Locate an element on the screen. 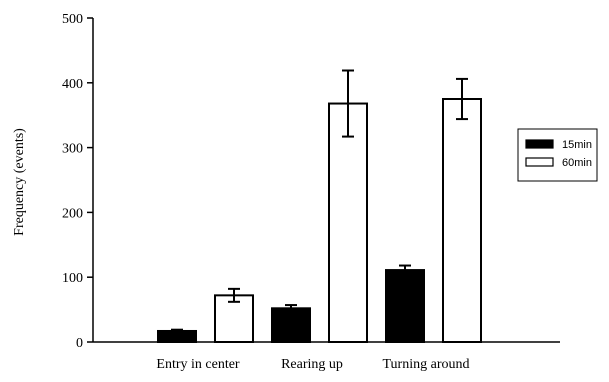 Image resolution: width=609 pixels, height=382 pixels. x-axis: Entry in center Rearing up Turning around is located at coordinates (326, 356).